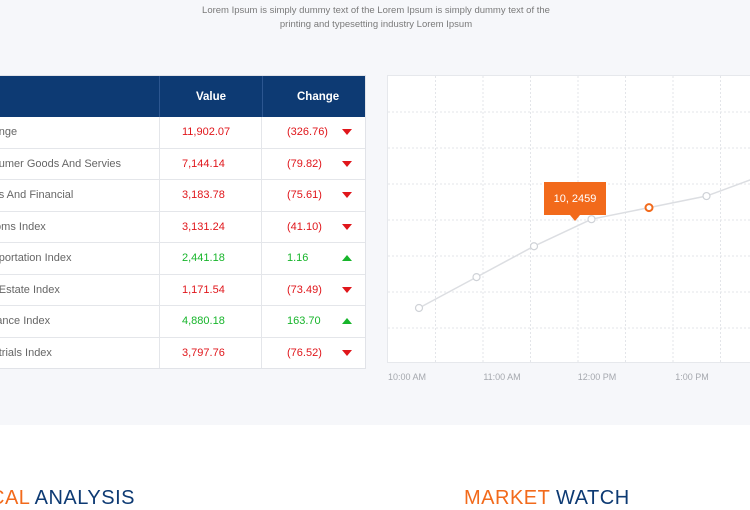 This screenshot has height=510, width=750. What do you see at coordinates (211, 258) in the screenshot?
I see `index-value: 2,441.18` at bounding box center [211, 258].